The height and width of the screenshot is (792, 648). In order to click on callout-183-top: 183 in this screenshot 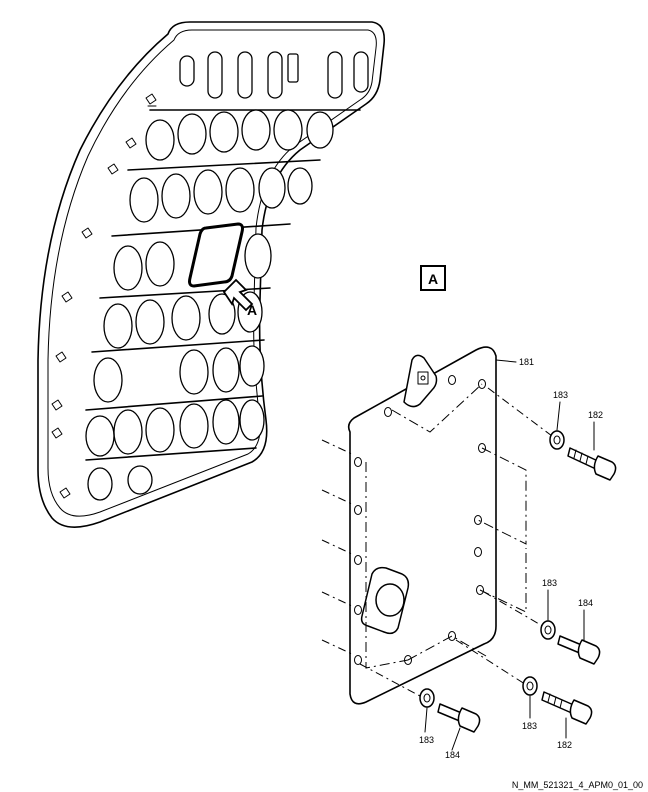, I will do `click(560, 395)`.